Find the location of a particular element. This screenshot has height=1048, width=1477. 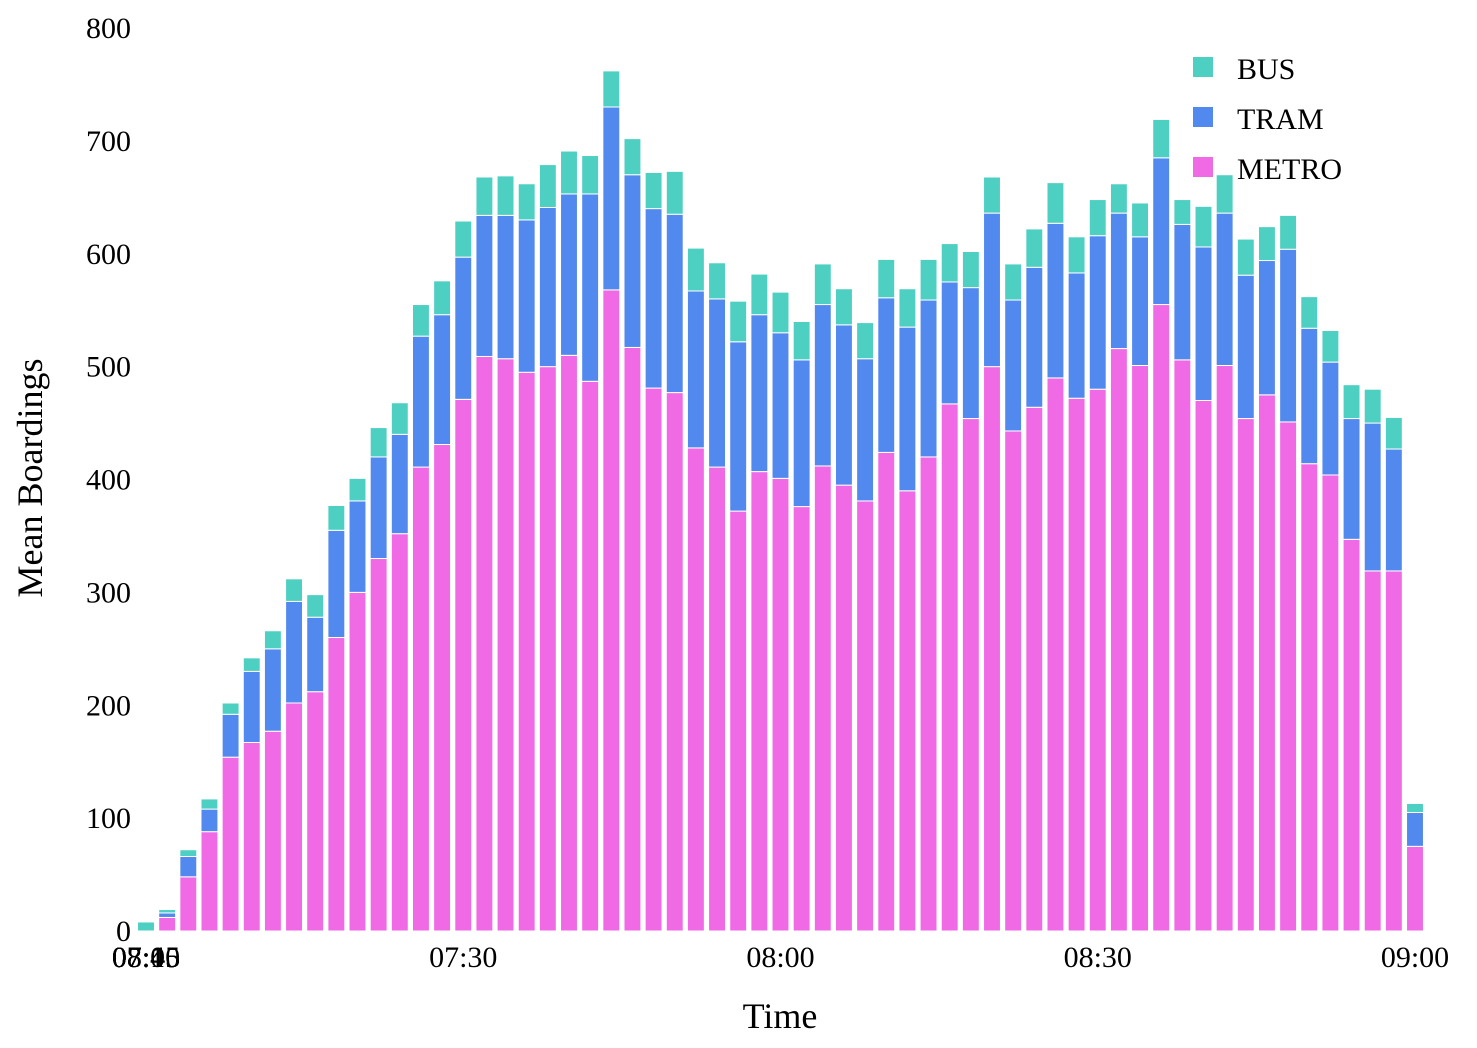

y-tick-label: 0 is located at coordinates (123, 931).